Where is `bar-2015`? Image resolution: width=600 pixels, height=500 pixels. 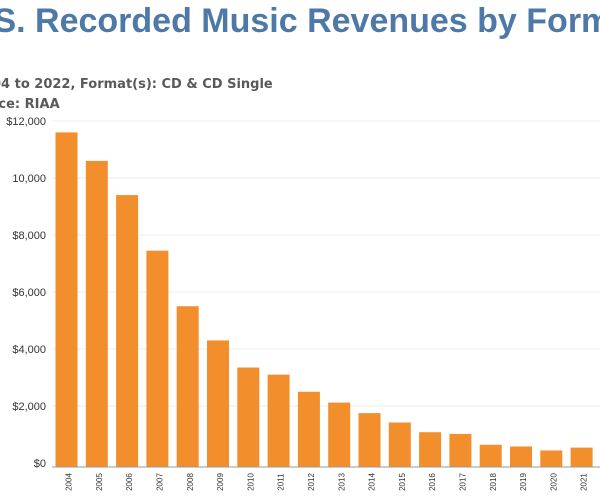 bar-2015 is located at coordinates (399, 444).